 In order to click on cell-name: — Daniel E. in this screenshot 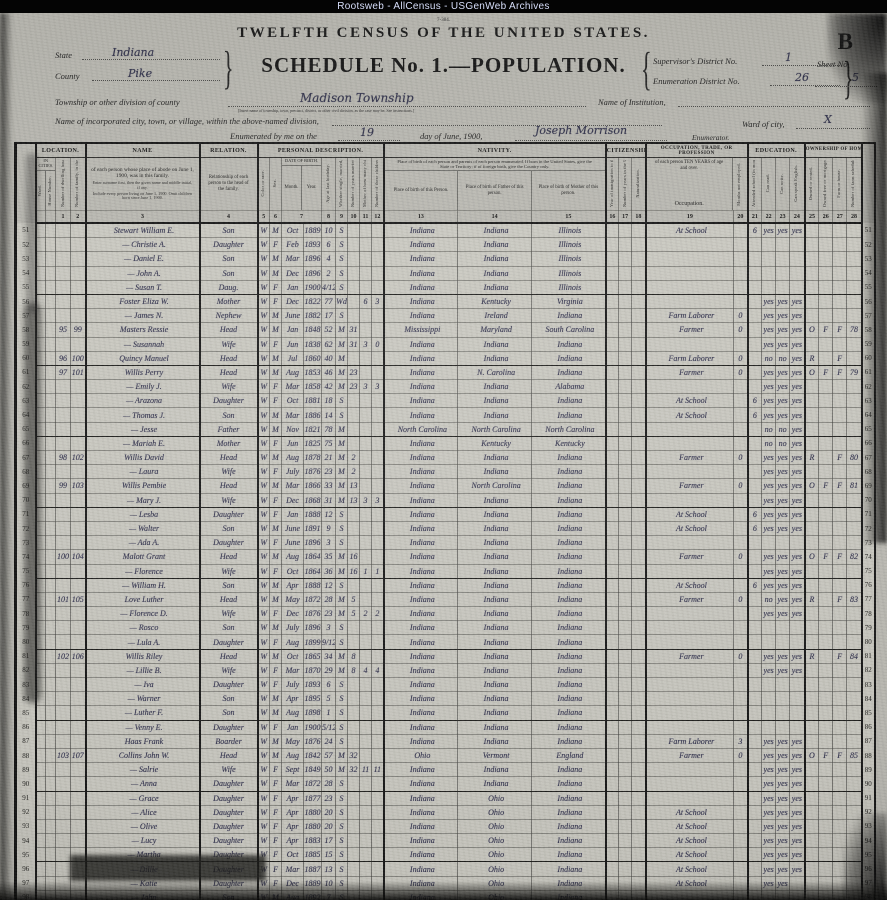, I will do `click(143, 259)`.